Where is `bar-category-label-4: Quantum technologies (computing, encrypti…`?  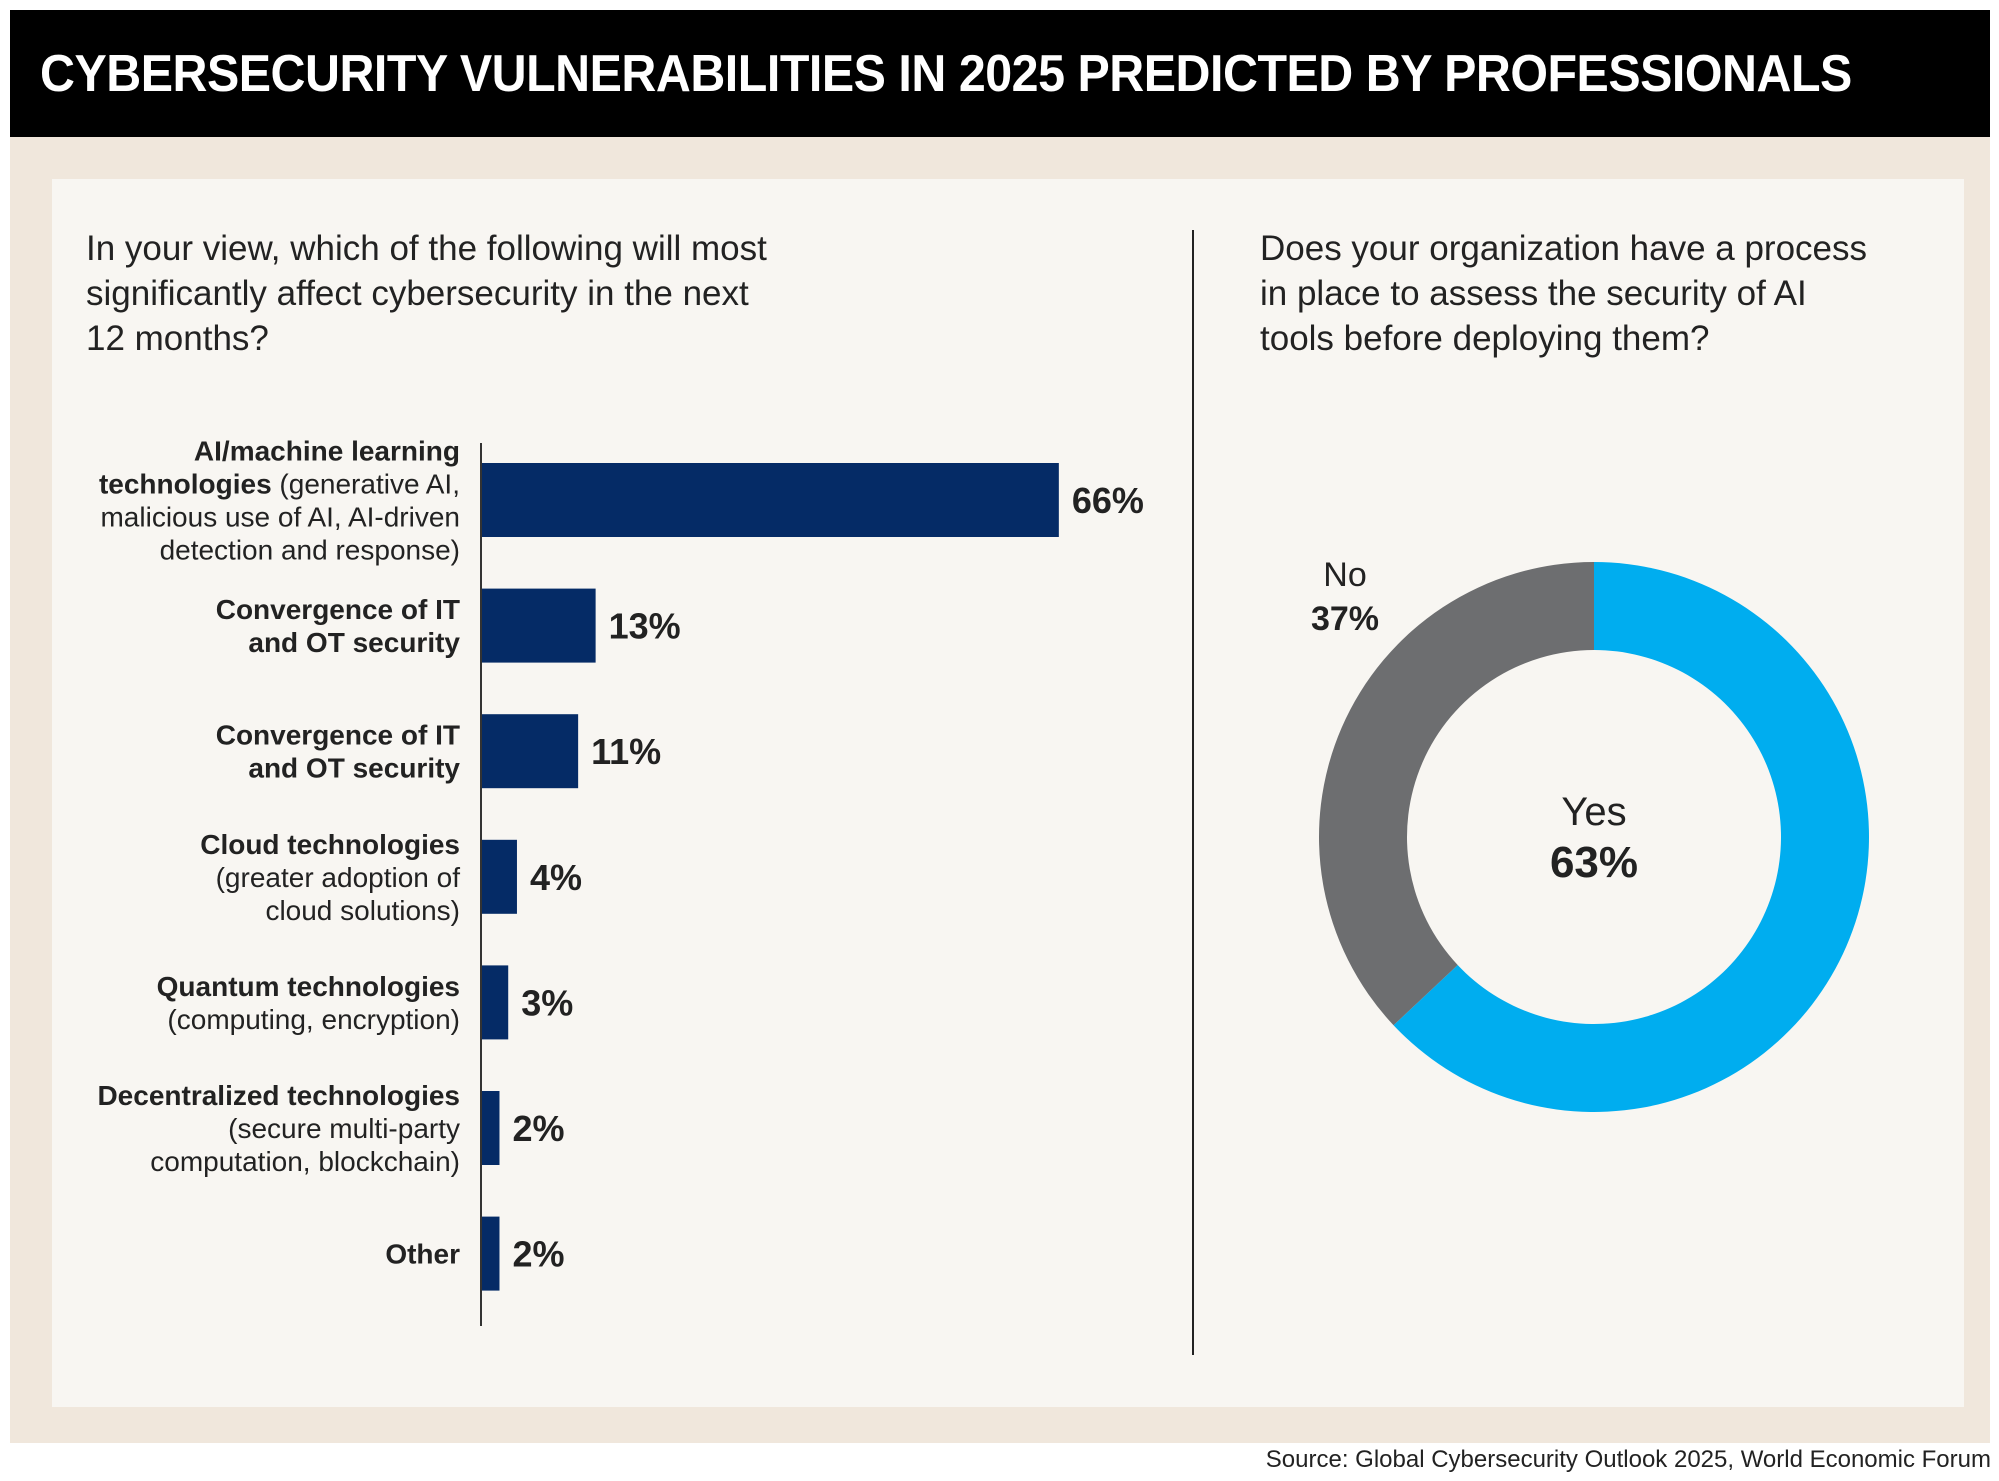 bar-category-label-4: Quantum technologies (computing, encrypti… is located at coordinates (308, 1003).